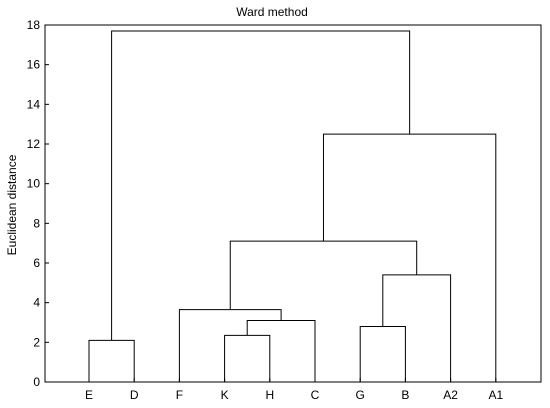  Describe the element at coordinates (495, 395) in the screenshot. I see `leaf-label: A1` at that location.